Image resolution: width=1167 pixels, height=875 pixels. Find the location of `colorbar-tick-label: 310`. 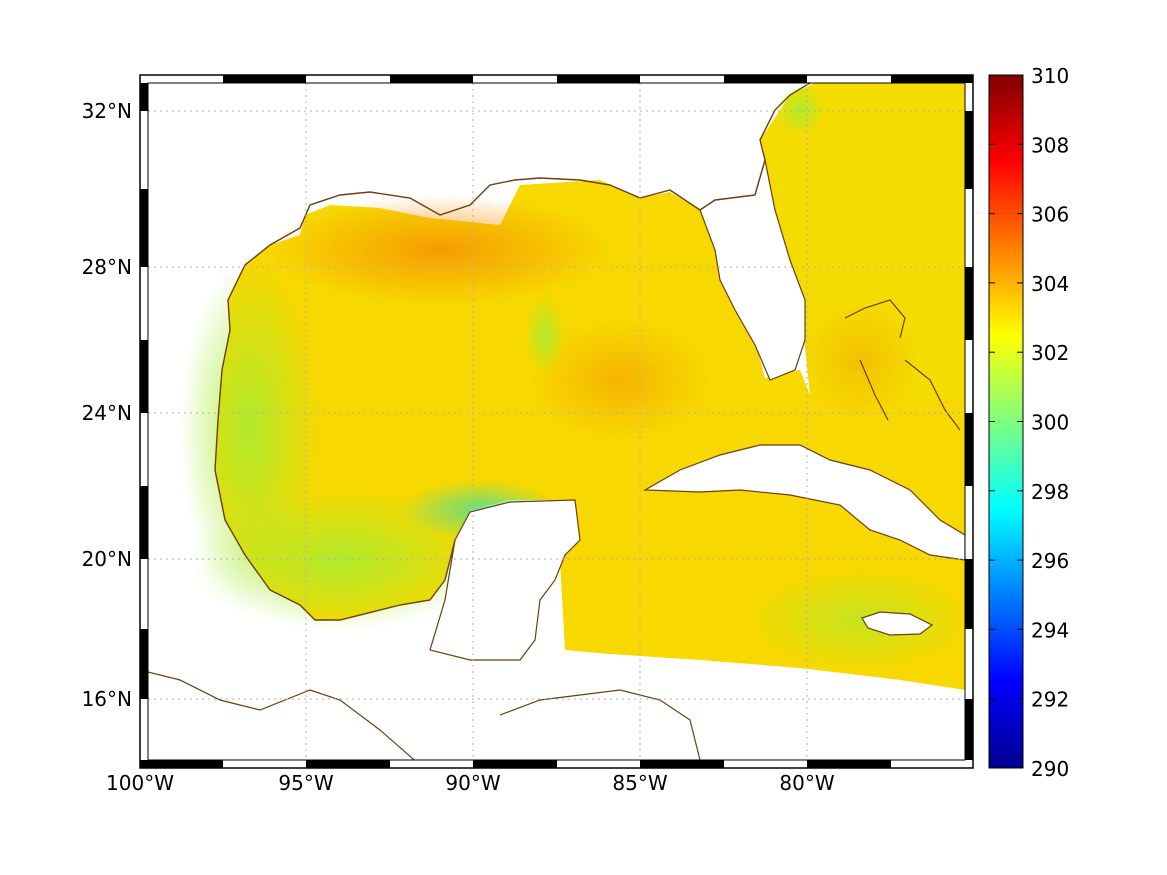

colorbar-tick-label: 310 is located at coordinates (1050, 76).